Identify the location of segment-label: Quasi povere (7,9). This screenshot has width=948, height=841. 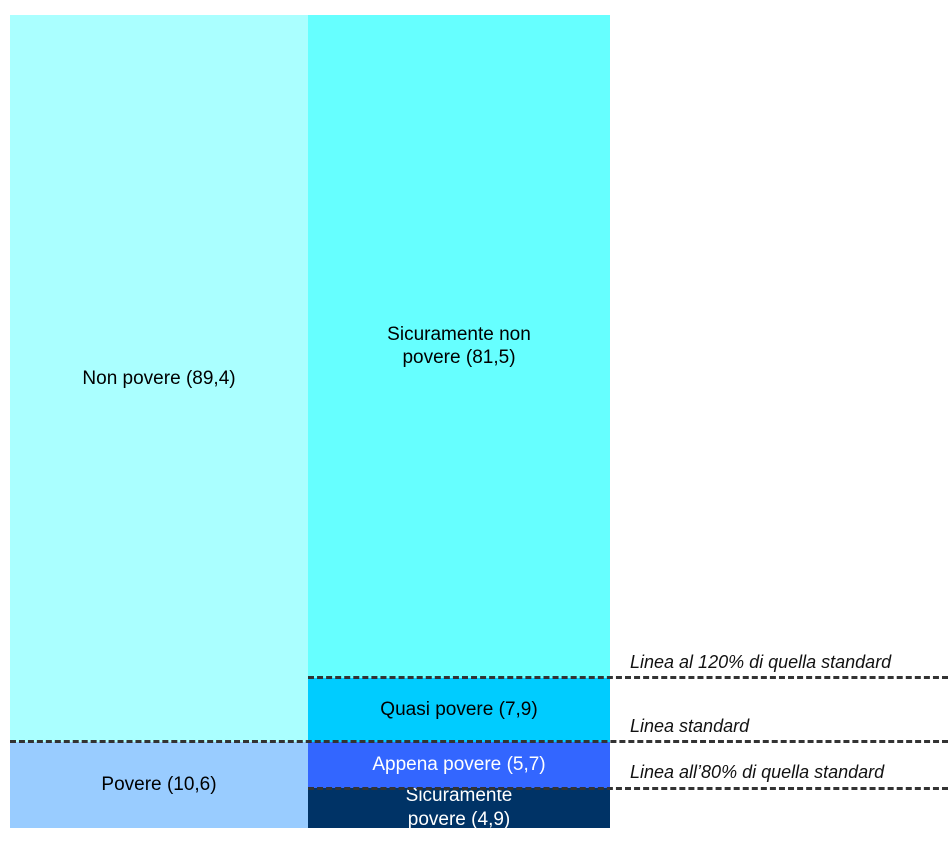
(458, 710).